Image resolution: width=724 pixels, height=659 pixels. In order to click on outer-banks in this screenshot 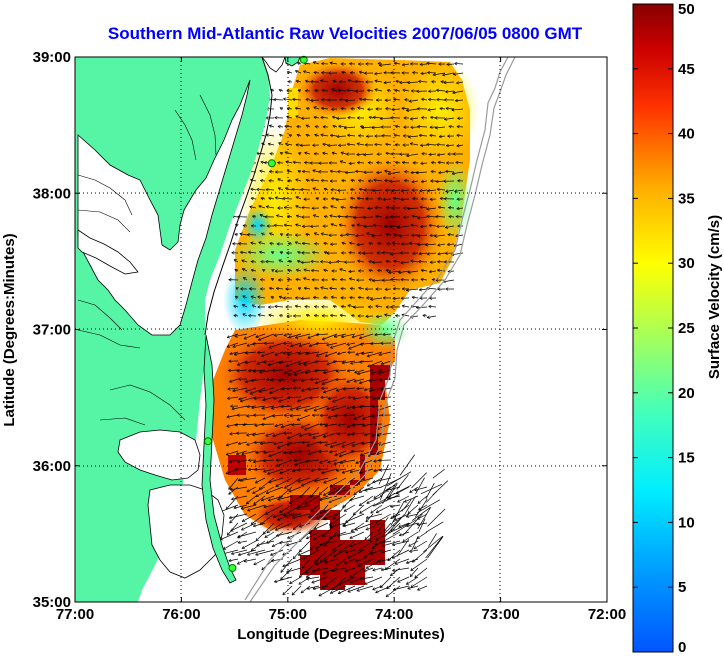, I will do `click(219, 459)`.